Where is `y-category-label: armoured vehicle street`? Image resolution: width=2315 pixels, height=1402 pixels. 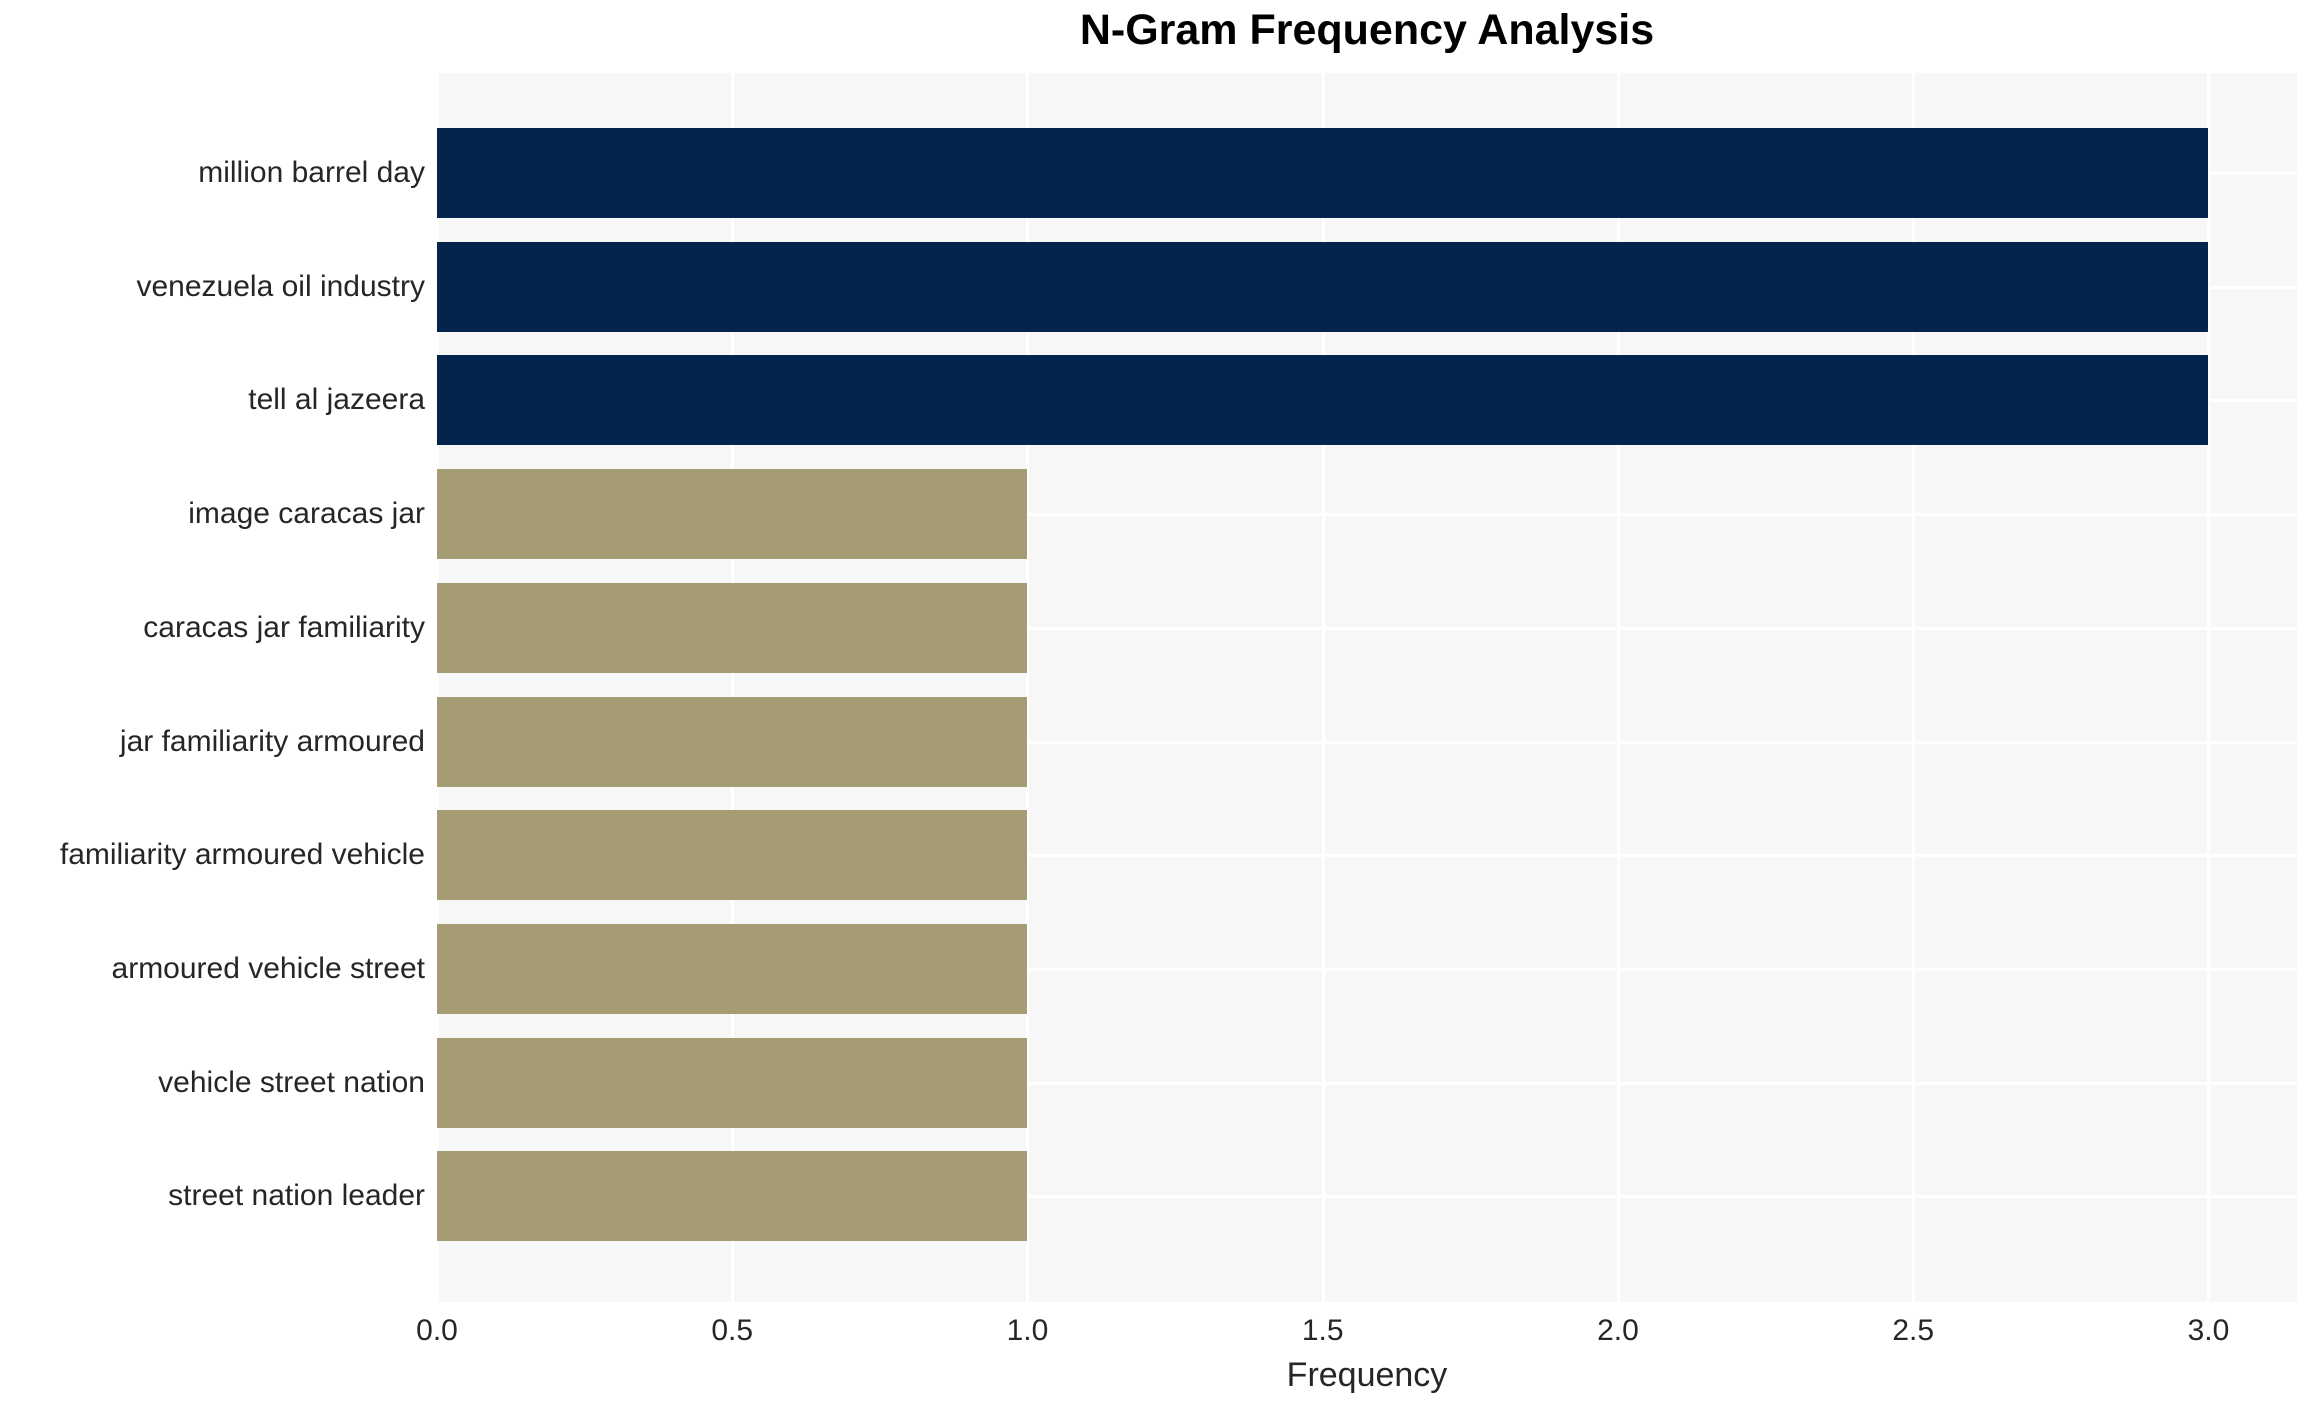 y-category-label: armoured vehicle street is located at coordinates (268, 968).